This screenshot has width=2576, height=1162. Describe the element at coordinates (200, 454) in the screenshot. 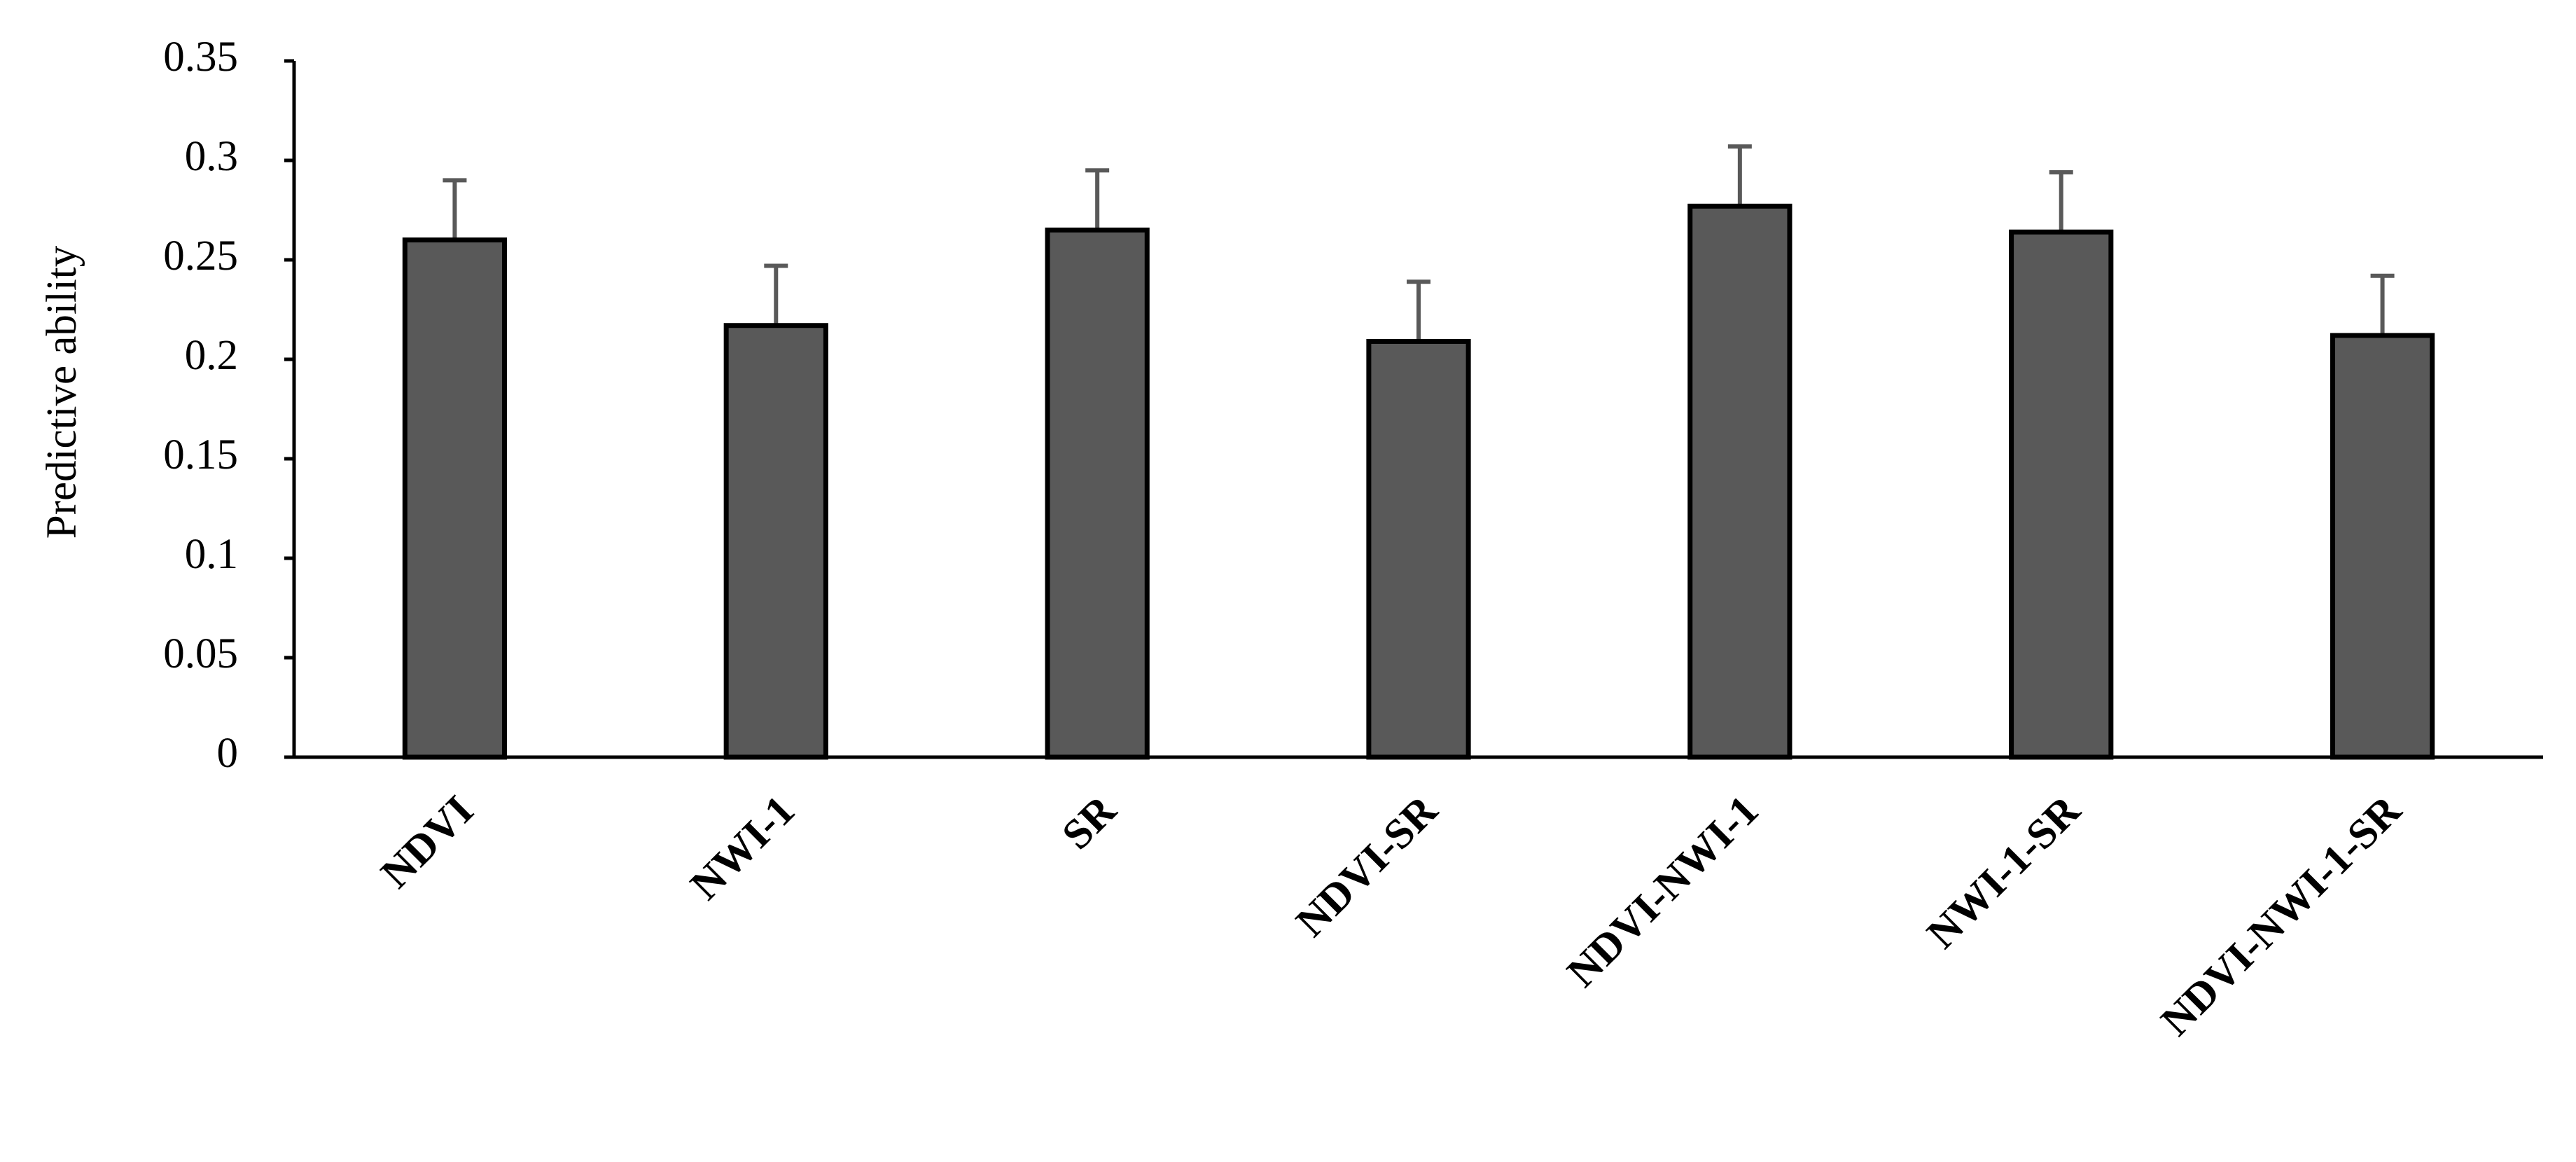

I see `y-tick-label: 0.15` at that location.